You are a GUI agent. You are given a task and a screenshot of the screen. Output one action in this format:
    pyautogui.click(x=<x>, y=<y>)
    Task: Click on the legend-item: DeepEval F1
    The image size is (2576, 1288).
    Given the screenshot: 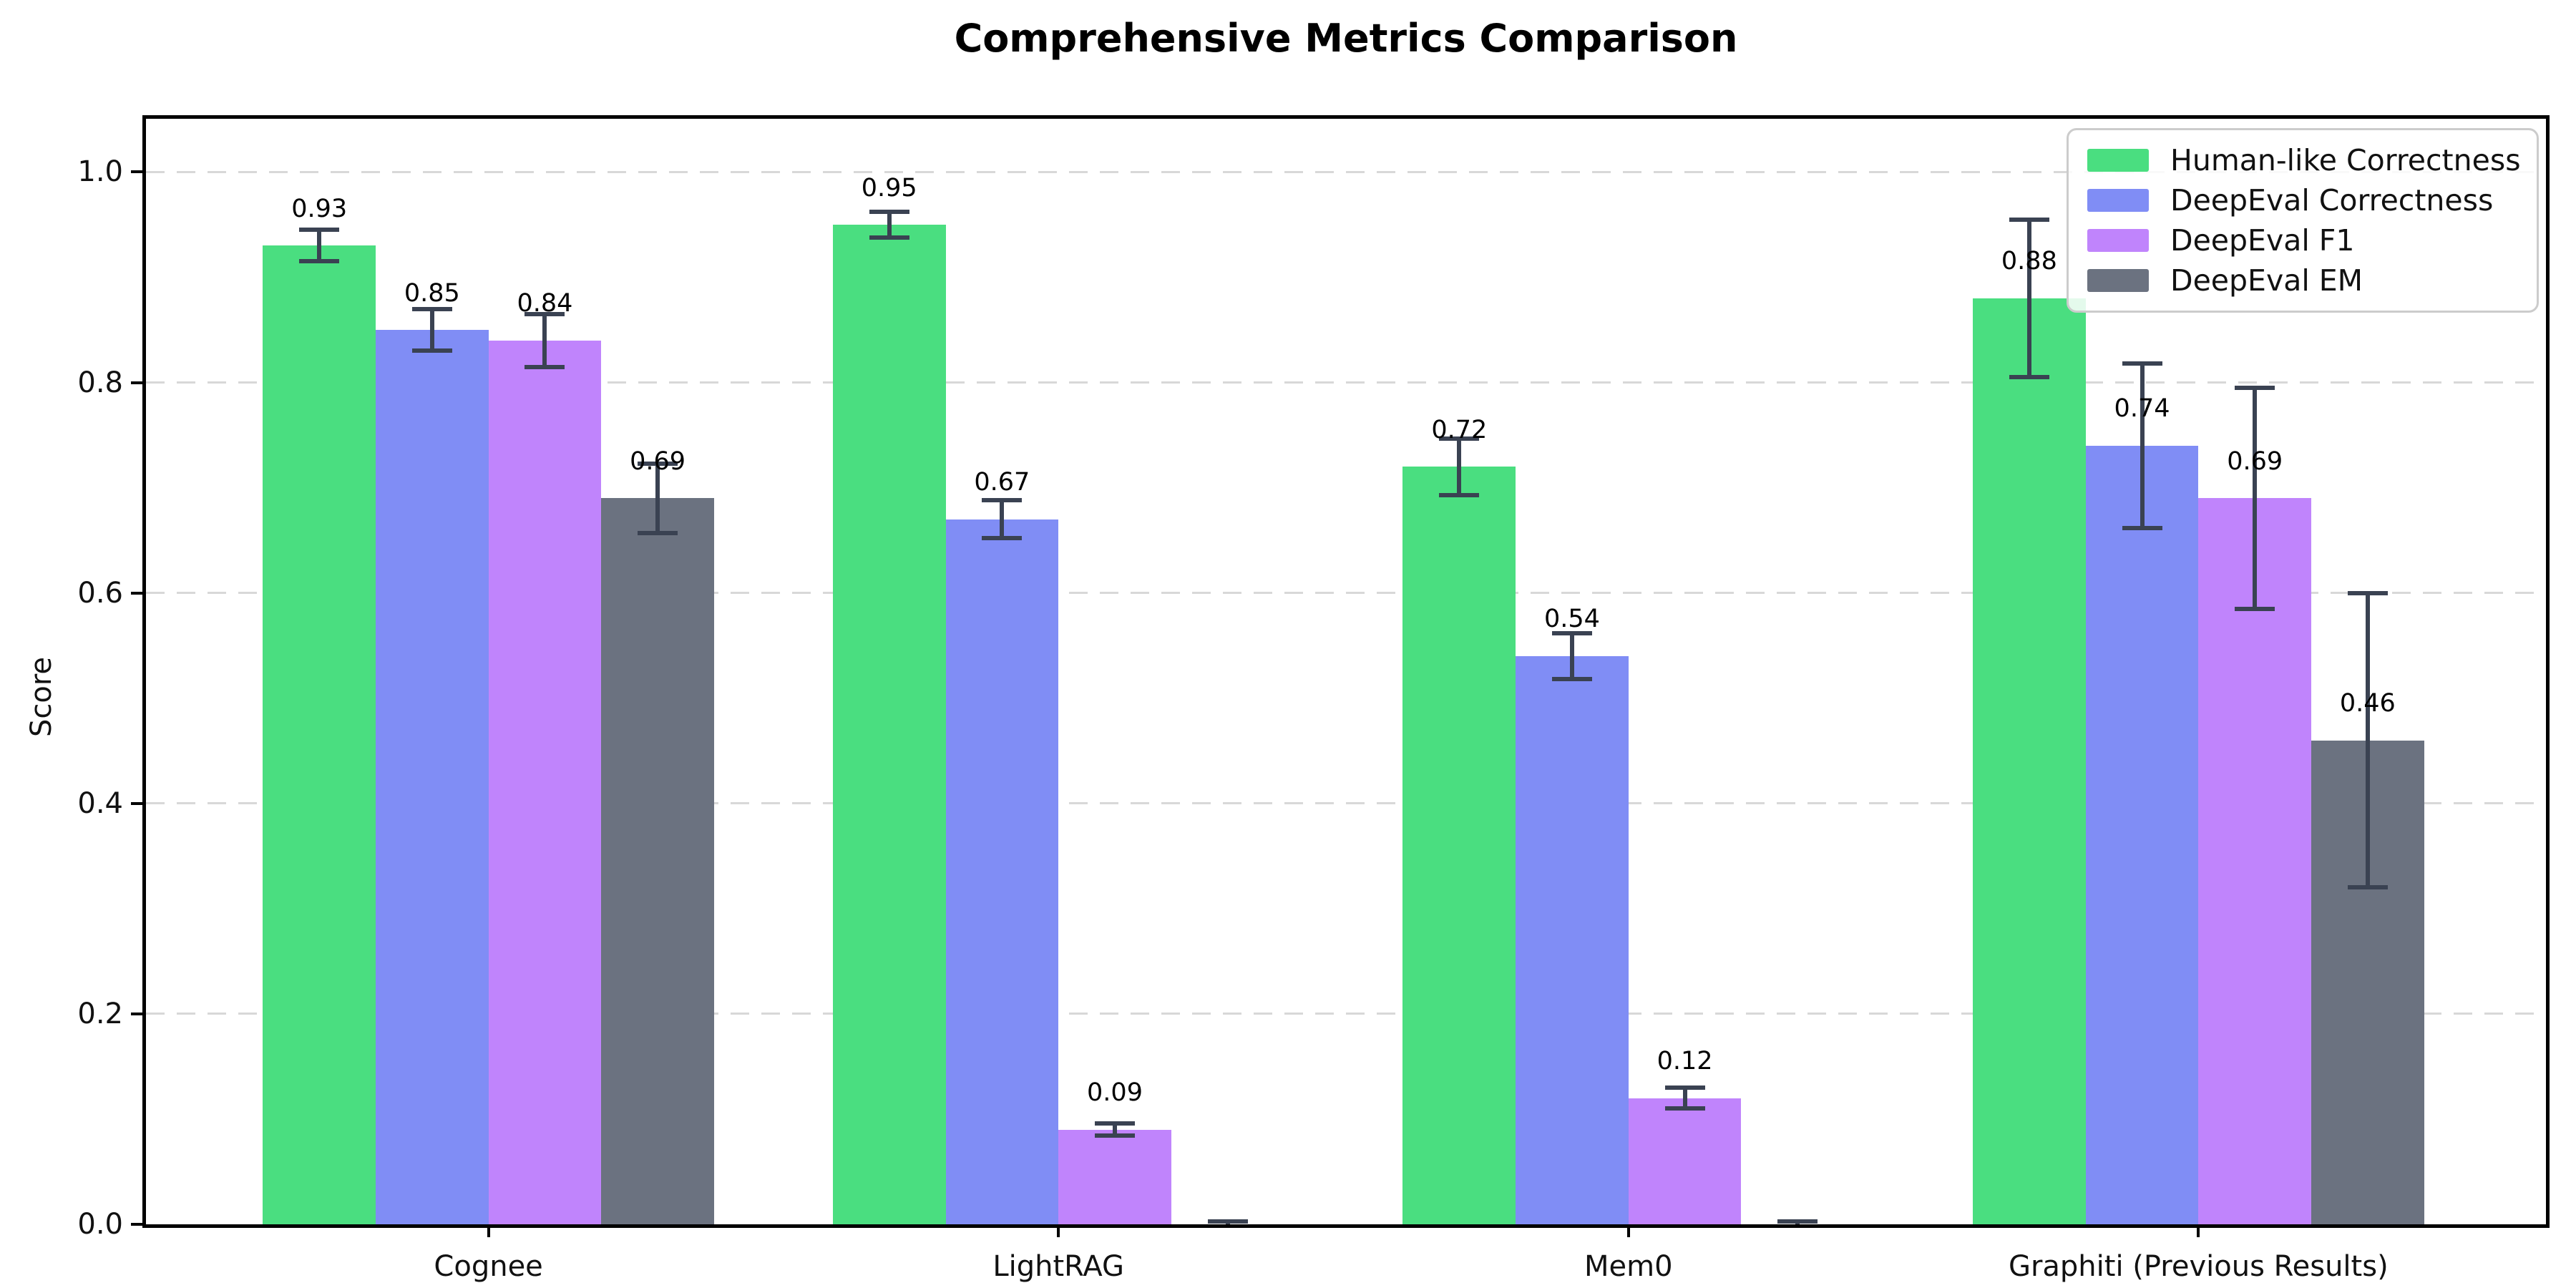 What is the action you would take?
    pyautogui.click(x=2302, y=240)
    